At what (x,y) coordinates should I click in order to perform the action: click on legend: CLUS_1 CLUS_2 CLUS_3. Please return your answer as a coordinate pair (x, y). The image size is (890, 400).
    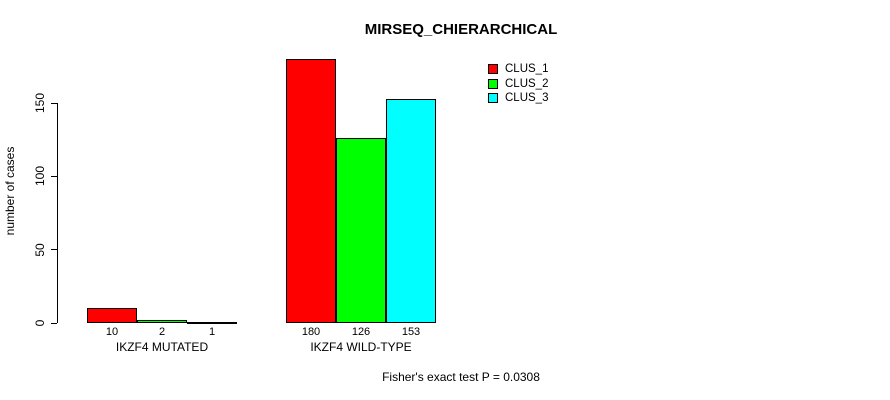
    Looking at the image, I should click on (518, 84).